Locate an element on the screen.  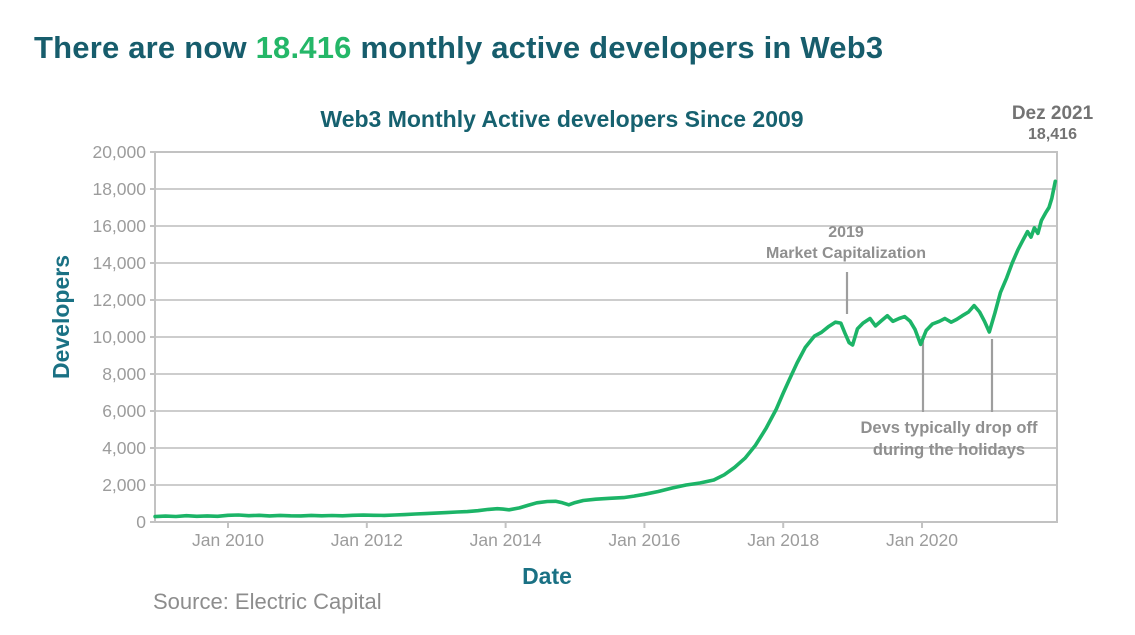
y-tick-label-20000: 20,000 is located at coordinates (119, 152).